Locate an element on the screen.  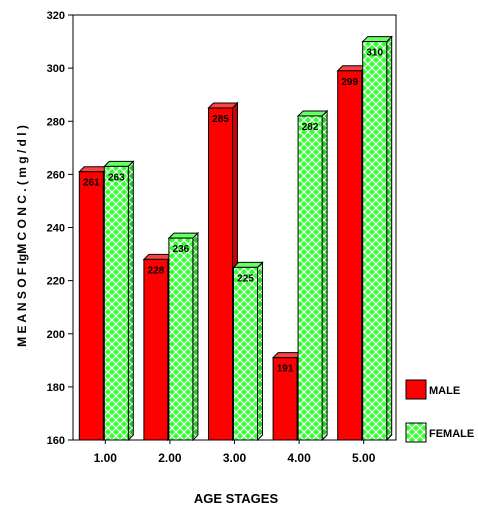
x-tick-label: 2.00 is located at coordinates (170, 458).